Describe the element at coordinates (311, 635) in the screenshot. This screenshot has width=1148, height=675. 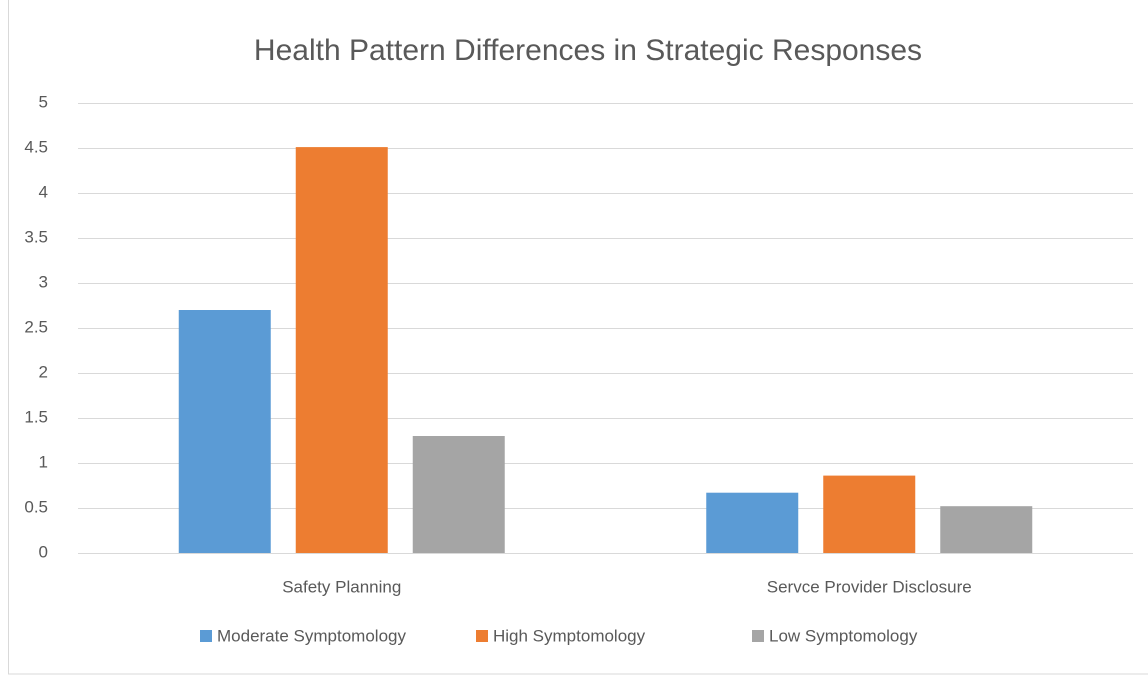
I see `legend-label: Moderate Symptomology` at that location.